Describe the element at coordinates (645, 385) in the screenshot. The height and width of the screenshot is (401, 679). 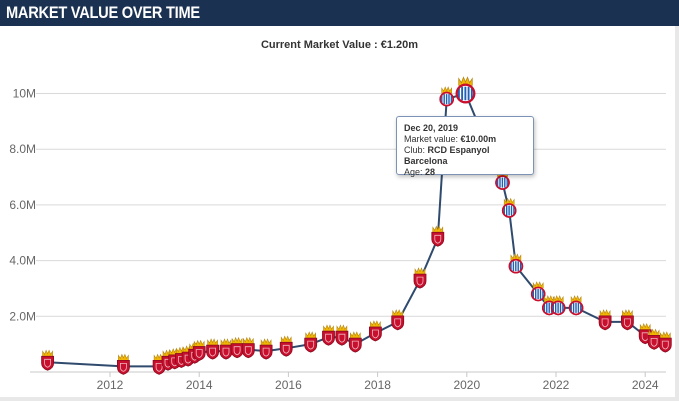
I see `x-tick-label: 2024` at that location.